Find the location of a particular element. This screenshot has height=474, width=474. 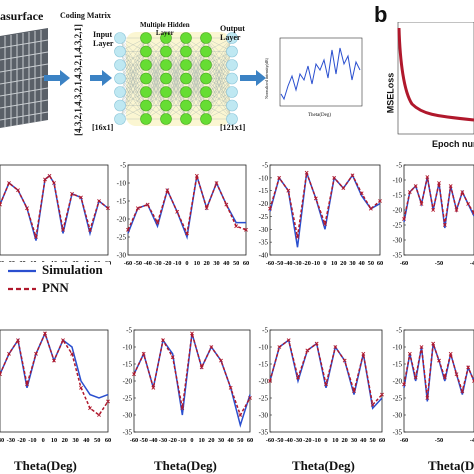

x-tick-label: 0 is located at coordinates (191, 440).